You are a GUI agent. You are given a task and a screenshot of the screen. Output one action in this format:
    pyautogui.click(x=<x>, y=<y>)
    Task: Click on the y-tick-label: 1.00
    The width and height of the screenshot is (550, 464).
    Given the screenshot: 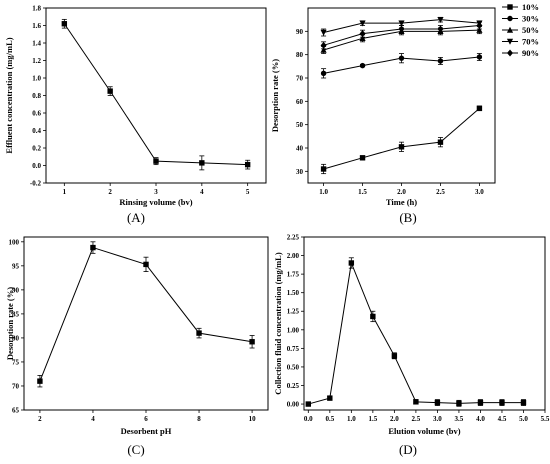 What is the action you would take?
    pyautogui.click(x=293, y=330)
    